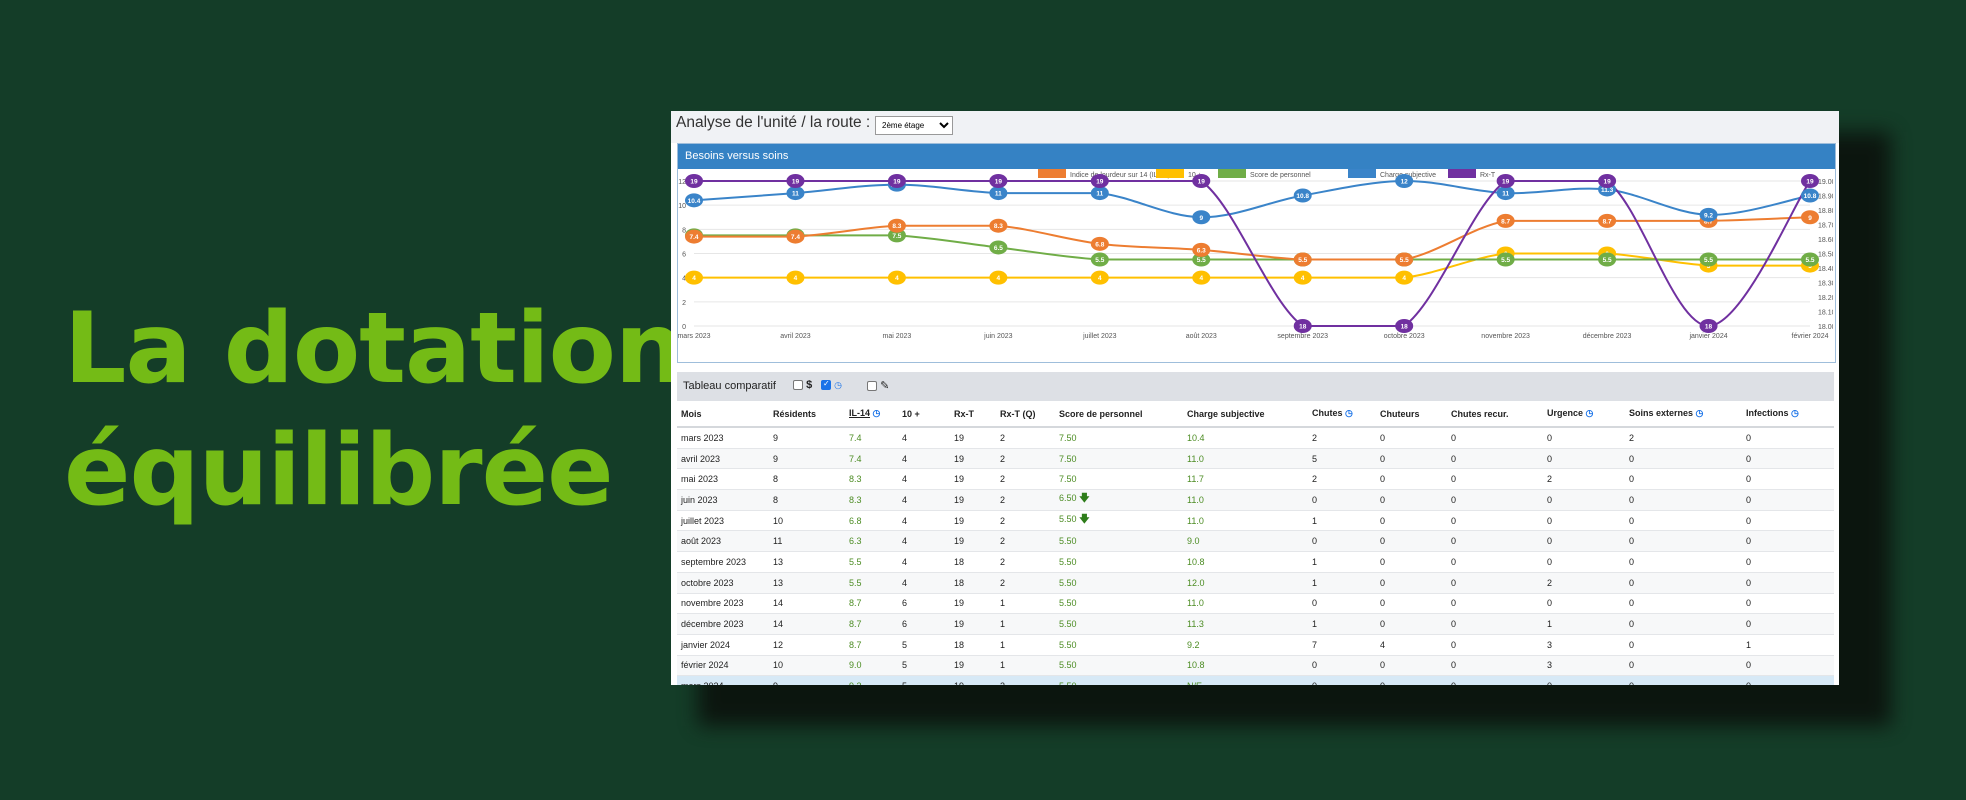  Describe the element at coordinates (1825, 327) in the screenshot. I see `y-tick-right: 18.00` at that location.